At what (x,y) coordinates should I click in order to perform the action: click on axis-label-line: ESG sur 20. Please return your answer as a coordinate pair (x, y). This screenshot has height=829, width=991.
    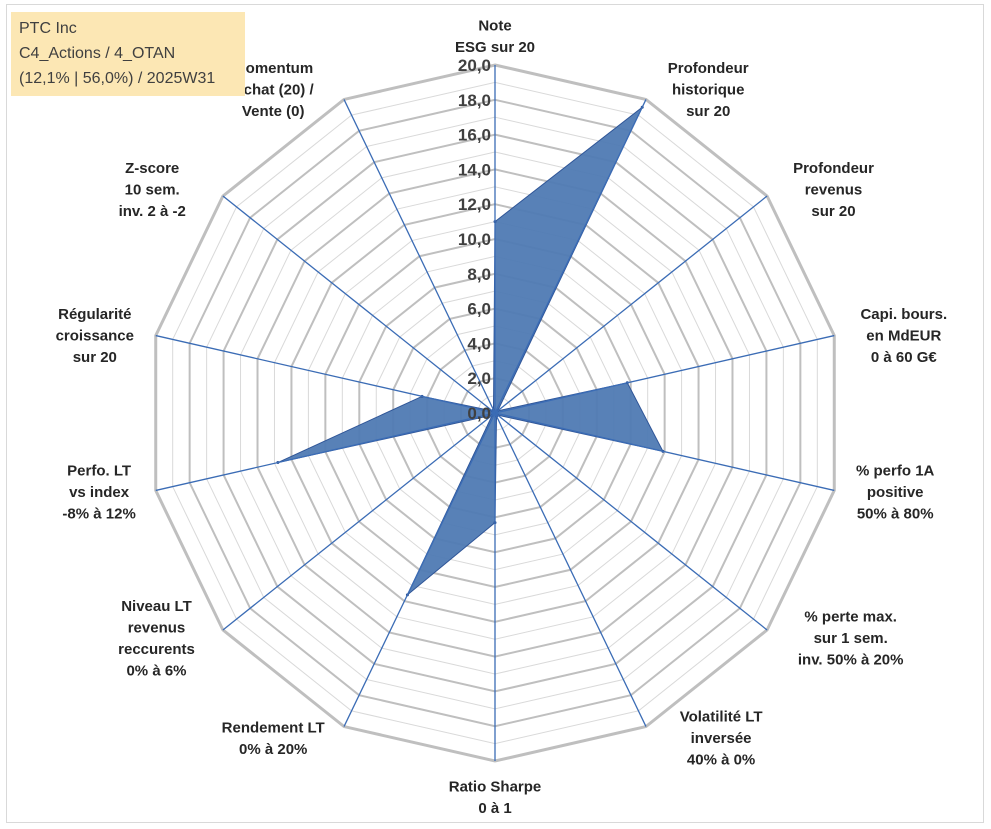
    Looking at the image, I should click on (495, 47).